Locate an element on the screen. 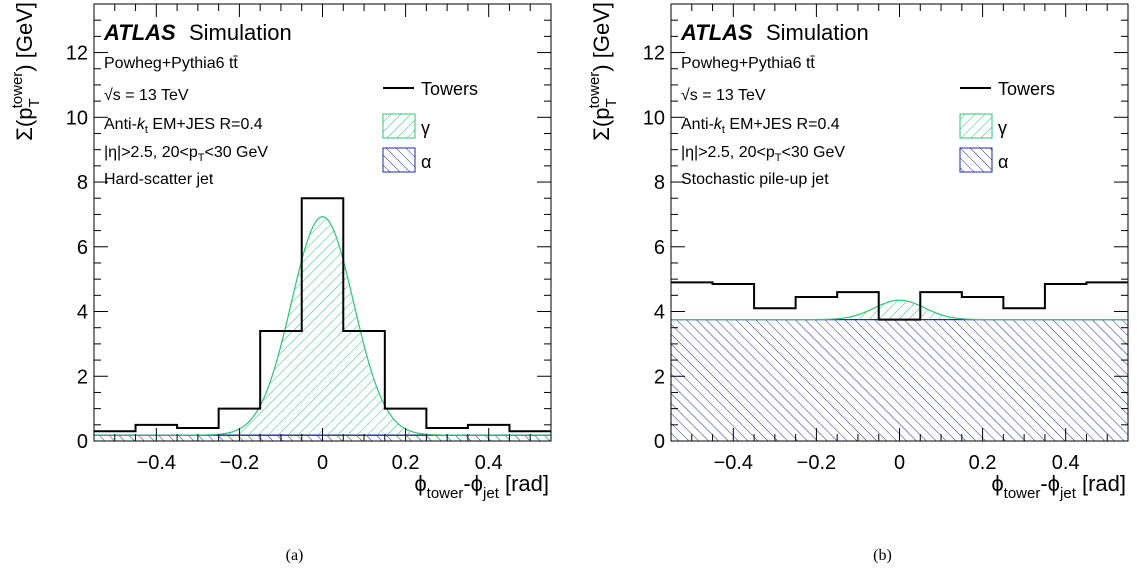  gamma-region is located at coordinates (899, 310).